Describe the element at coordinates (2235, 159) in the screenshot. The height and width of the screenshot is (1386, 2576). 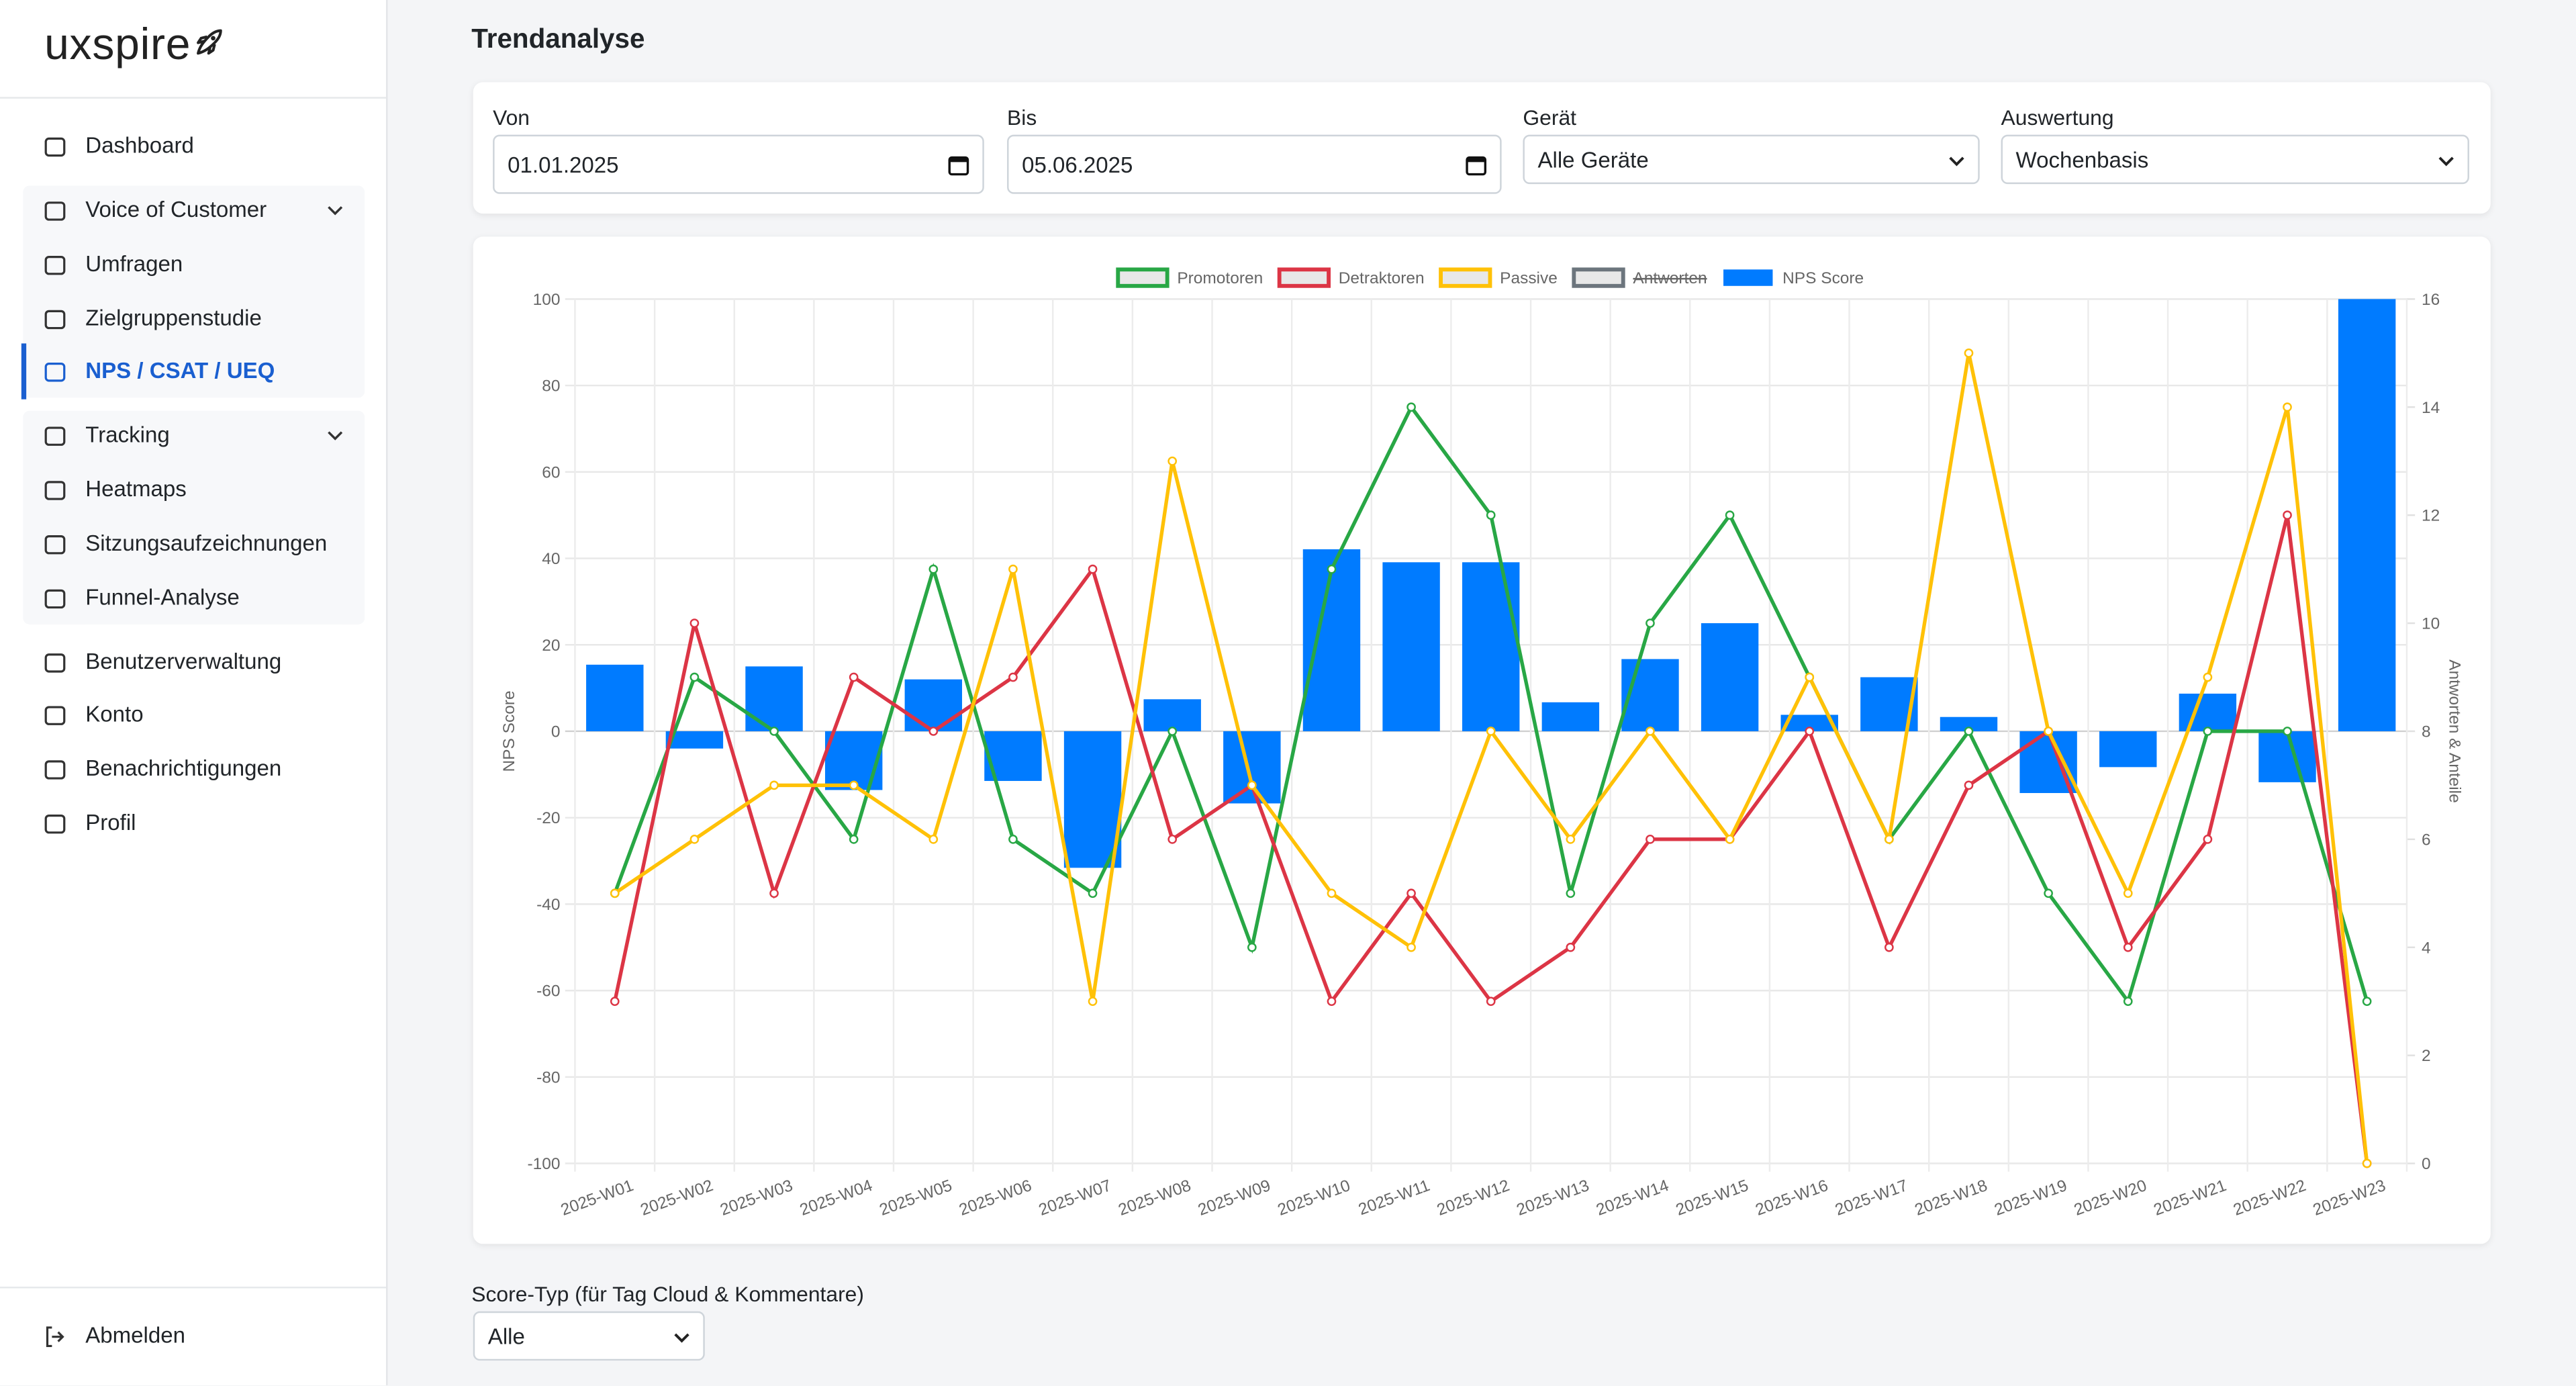
I see `filter-input: Wochenbasis` at that location.